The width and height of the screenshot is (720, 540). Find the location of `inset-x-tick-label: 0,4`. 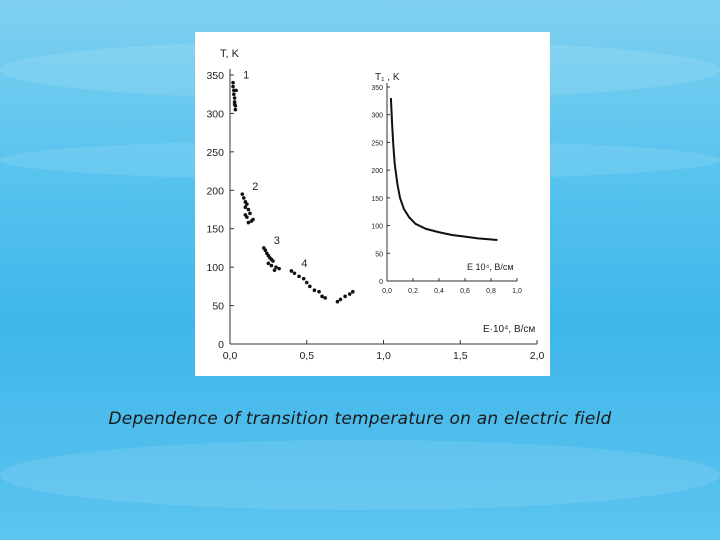

inset-x-tick-label: 0,4 is located at coordinates (439, 291).